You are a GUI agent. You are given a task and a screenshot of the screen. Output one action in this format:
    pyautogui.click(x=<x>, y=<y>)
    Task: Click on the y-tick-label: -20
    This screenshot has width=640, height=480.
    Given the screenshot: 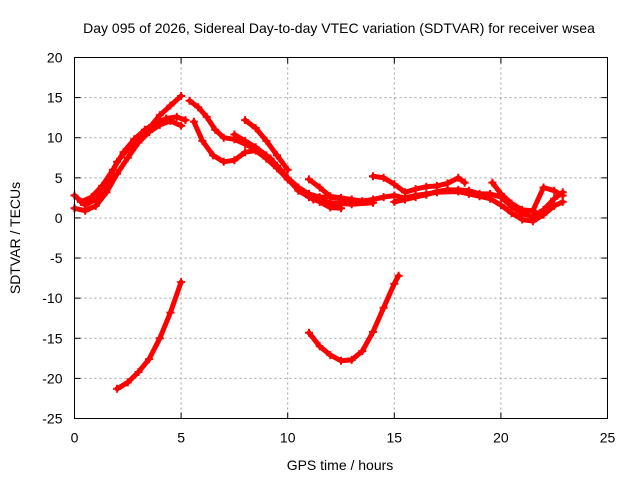 What is the action you would take?
    pyautogui.click(x=52, y=378)
    